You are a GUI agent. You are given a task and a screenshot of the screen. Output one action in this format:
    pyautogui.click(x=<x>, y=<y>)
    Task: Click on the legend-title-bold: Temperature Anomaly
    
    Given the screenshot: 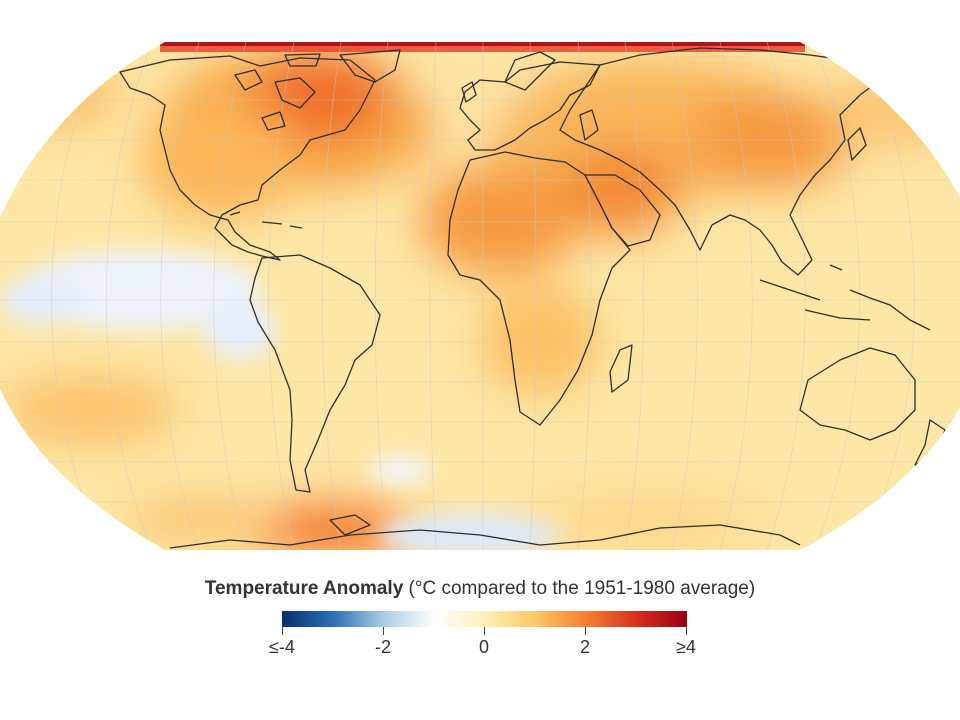 What is the action you would take?
    pyautogui.click(x=304, y=588)
    